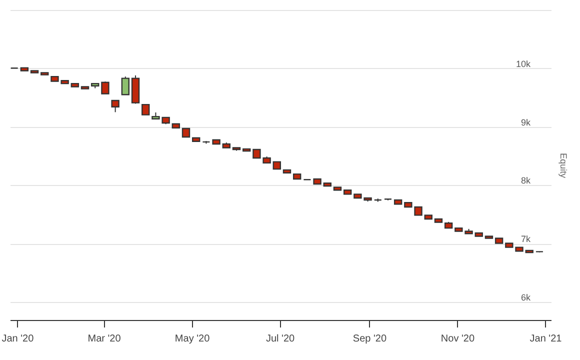 Image resolution: width=580 pixels, height=360 pixels. I want to click on x-tick-label: Nov '20, so click(457, 339).